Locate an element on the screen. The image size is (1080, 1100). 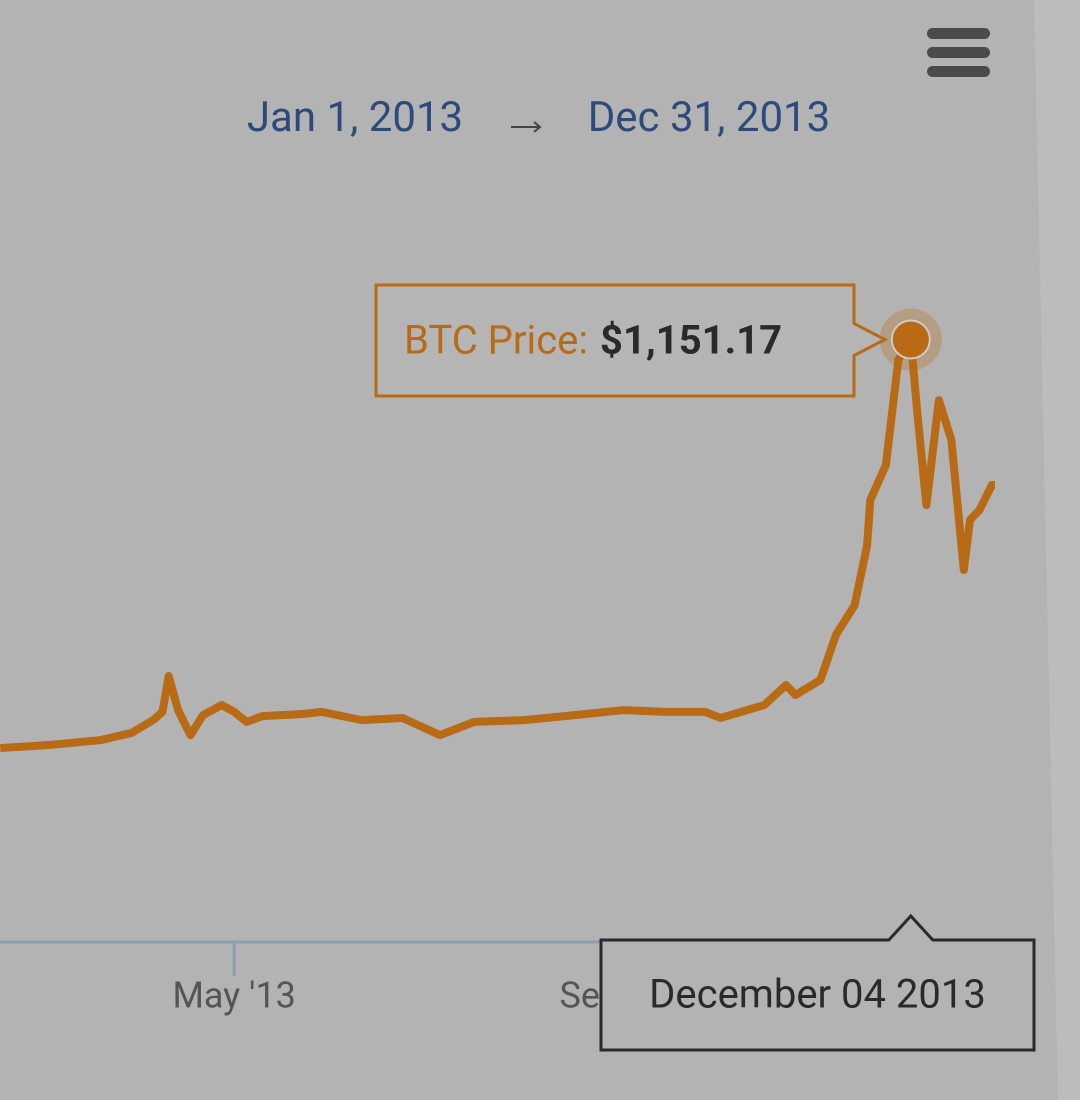
hover-point is located at coordinates (910, 339).